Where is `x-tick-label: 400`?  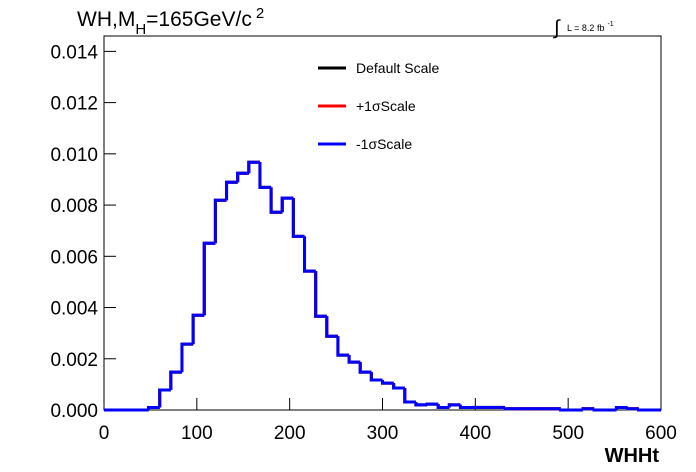
x-tick-label: 400 is located at coordinates (475, 433).